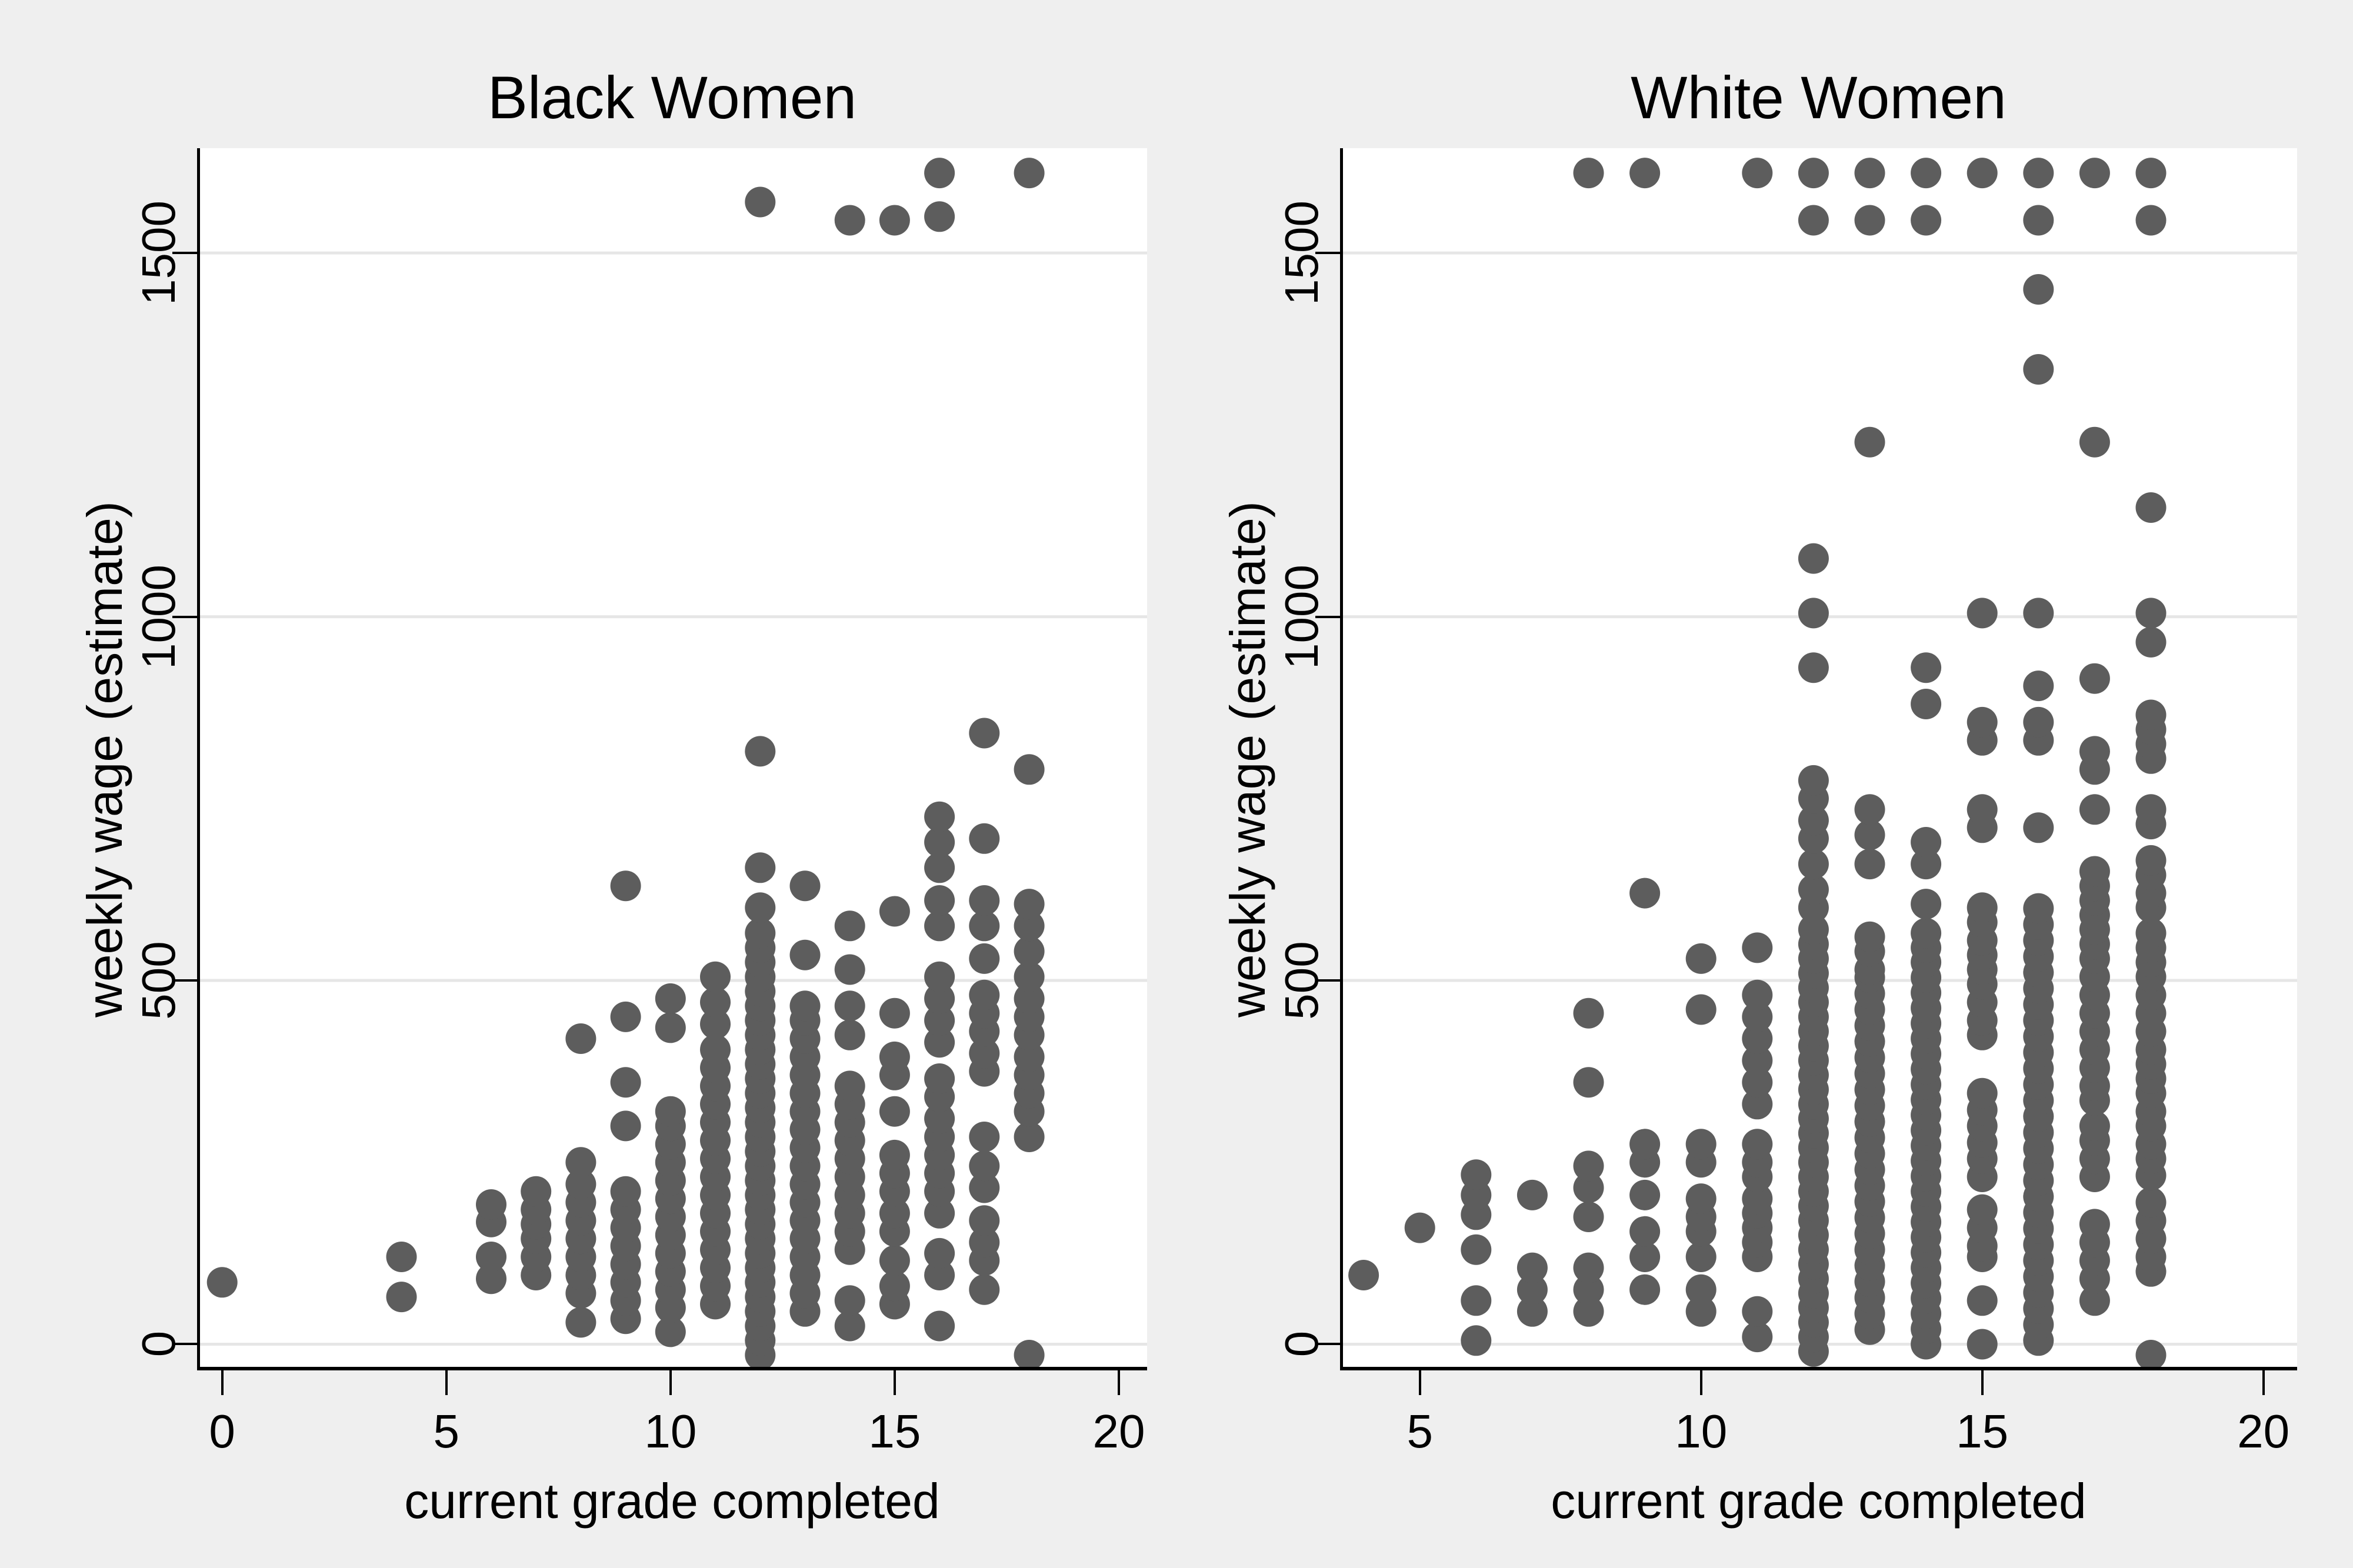 This screenshot has width=2353, height=1568. Describe the element at coordinates (1301, 253) in the screenshot. I see `y-tick-label: 1500` at that location.